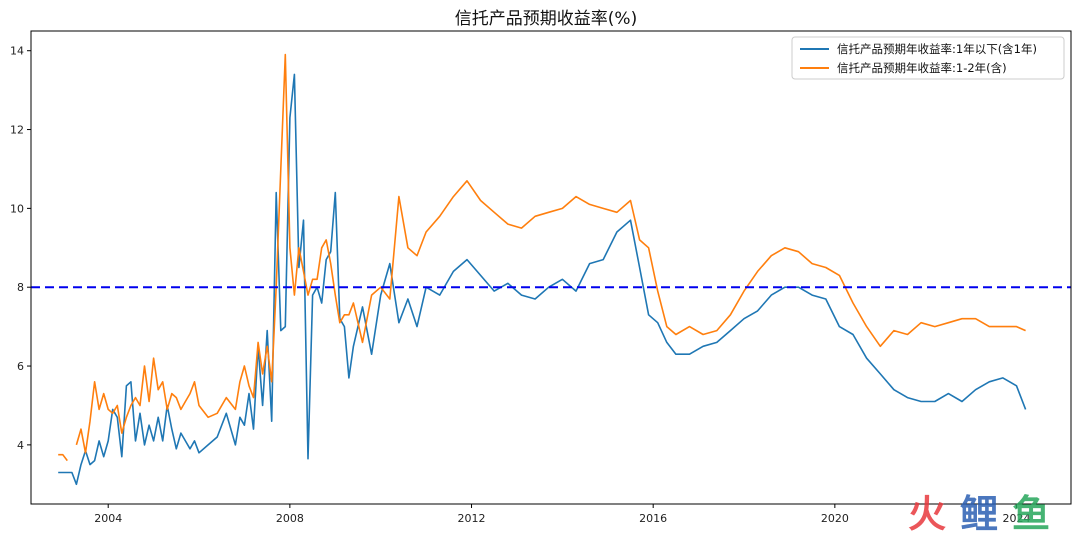 This screenshot has height=539, width=1080. I want to click on watermark-char-2: 鲤, so click(979, 513).